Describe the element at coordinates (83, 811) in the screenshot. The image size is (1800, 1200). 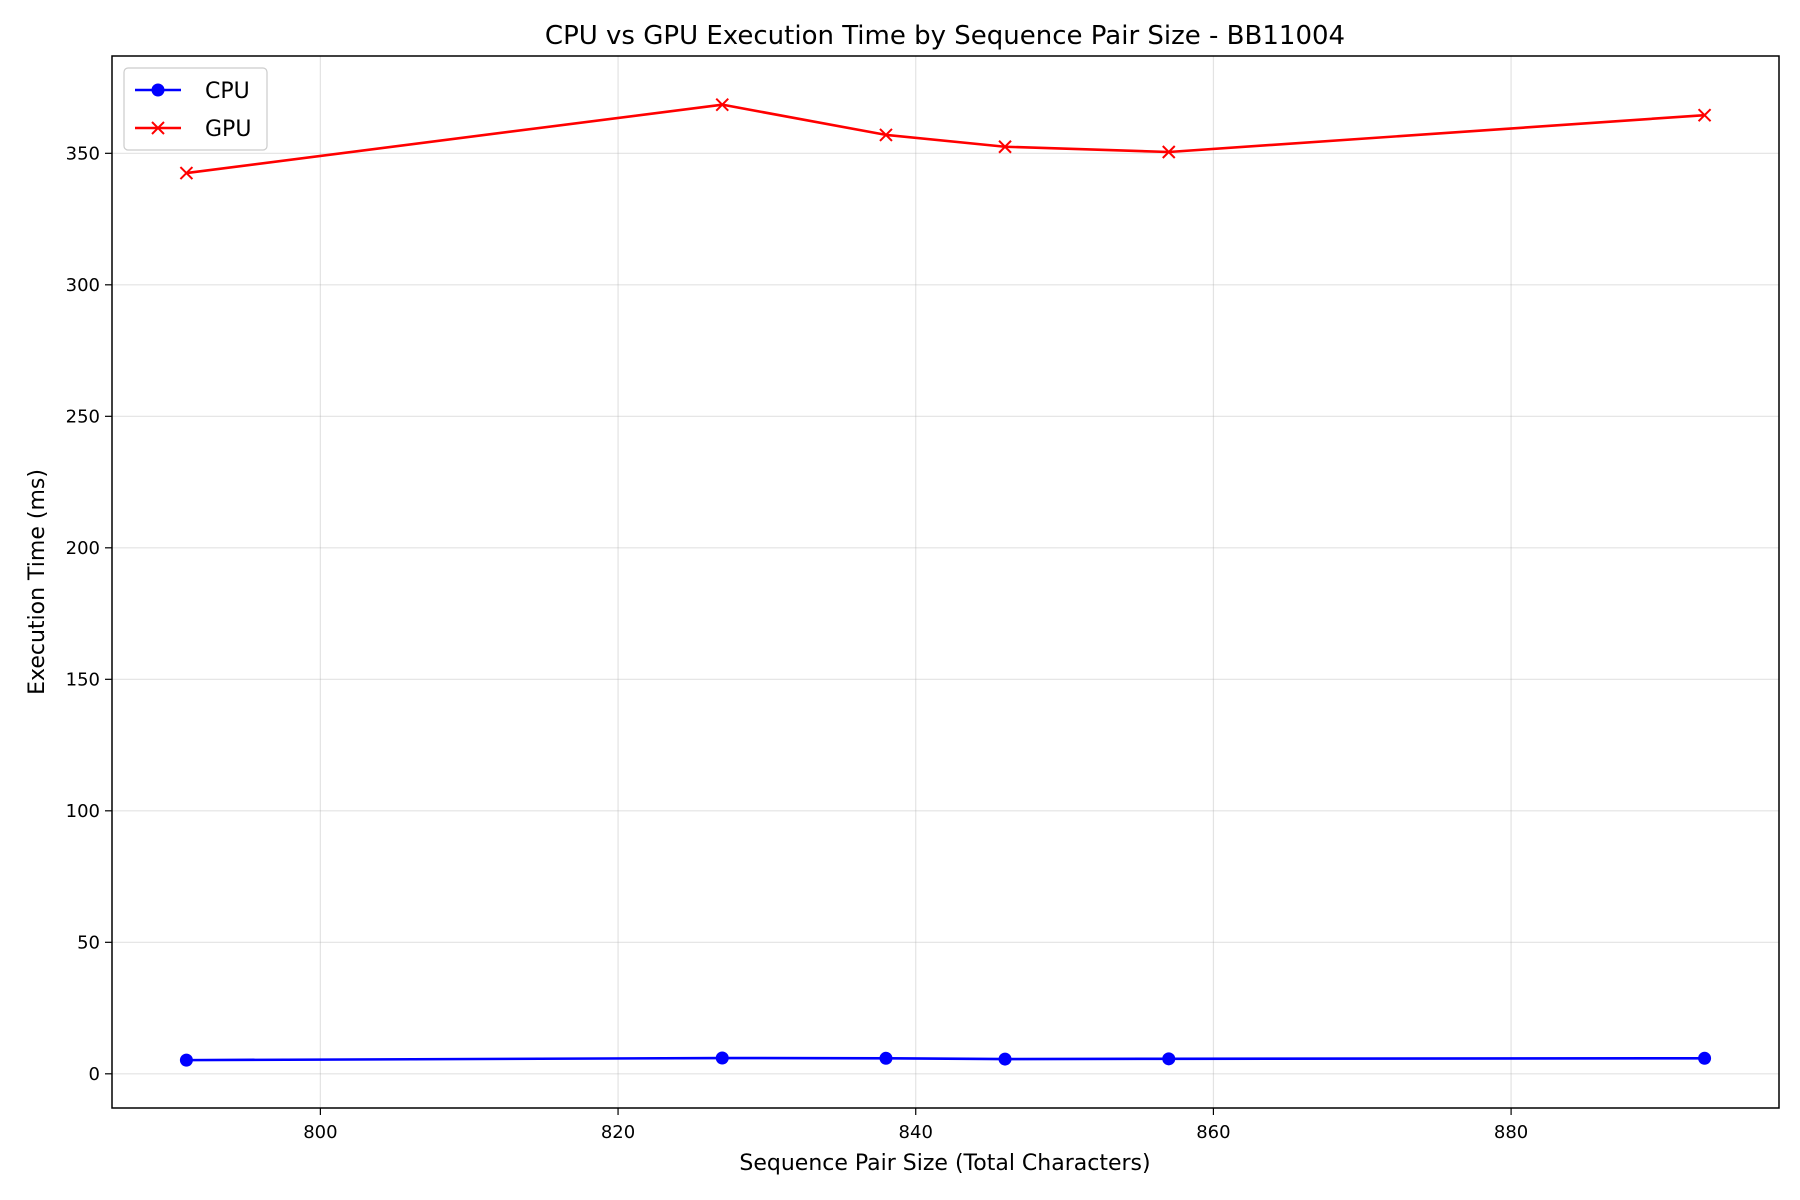
I see `y-tick-label: 100` at that location.